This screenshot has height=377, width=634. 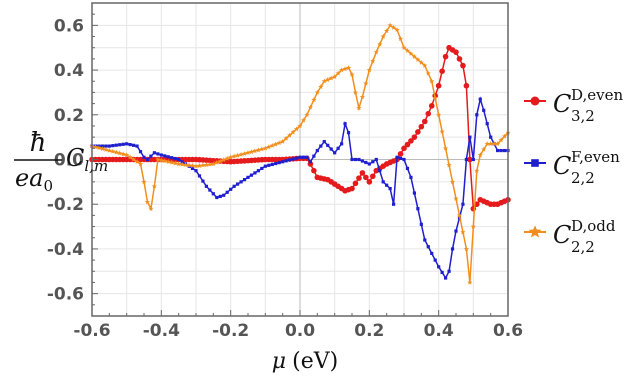 What do you see at coordinates (65, 205) in the screenshot?
I see `y-tick-label: -0.2` at bounding box center [65, 205].